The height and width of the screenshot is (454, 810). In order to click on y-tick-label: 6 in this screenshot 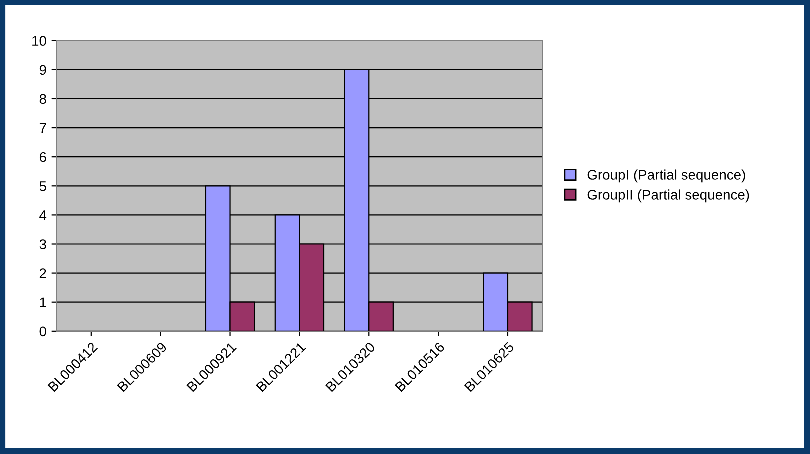, I will do `click(43, 157)`.